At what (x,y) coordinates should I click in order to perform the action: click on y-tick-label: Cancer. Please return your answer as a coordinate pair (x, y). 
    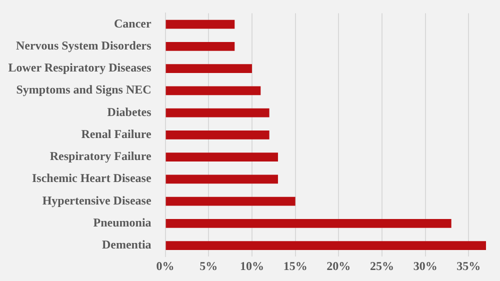
    Looking at the image, I should click on (133, 23).